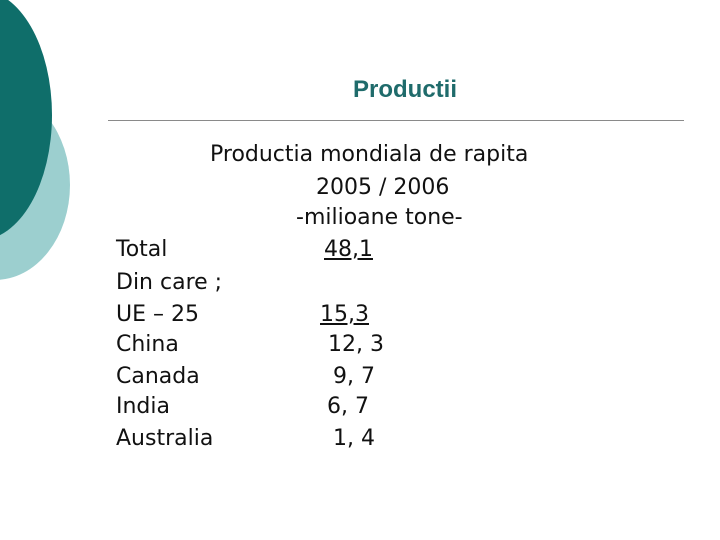 This screenshot has width=720, height=540. I want to click on title-divider, so click(396, 120).